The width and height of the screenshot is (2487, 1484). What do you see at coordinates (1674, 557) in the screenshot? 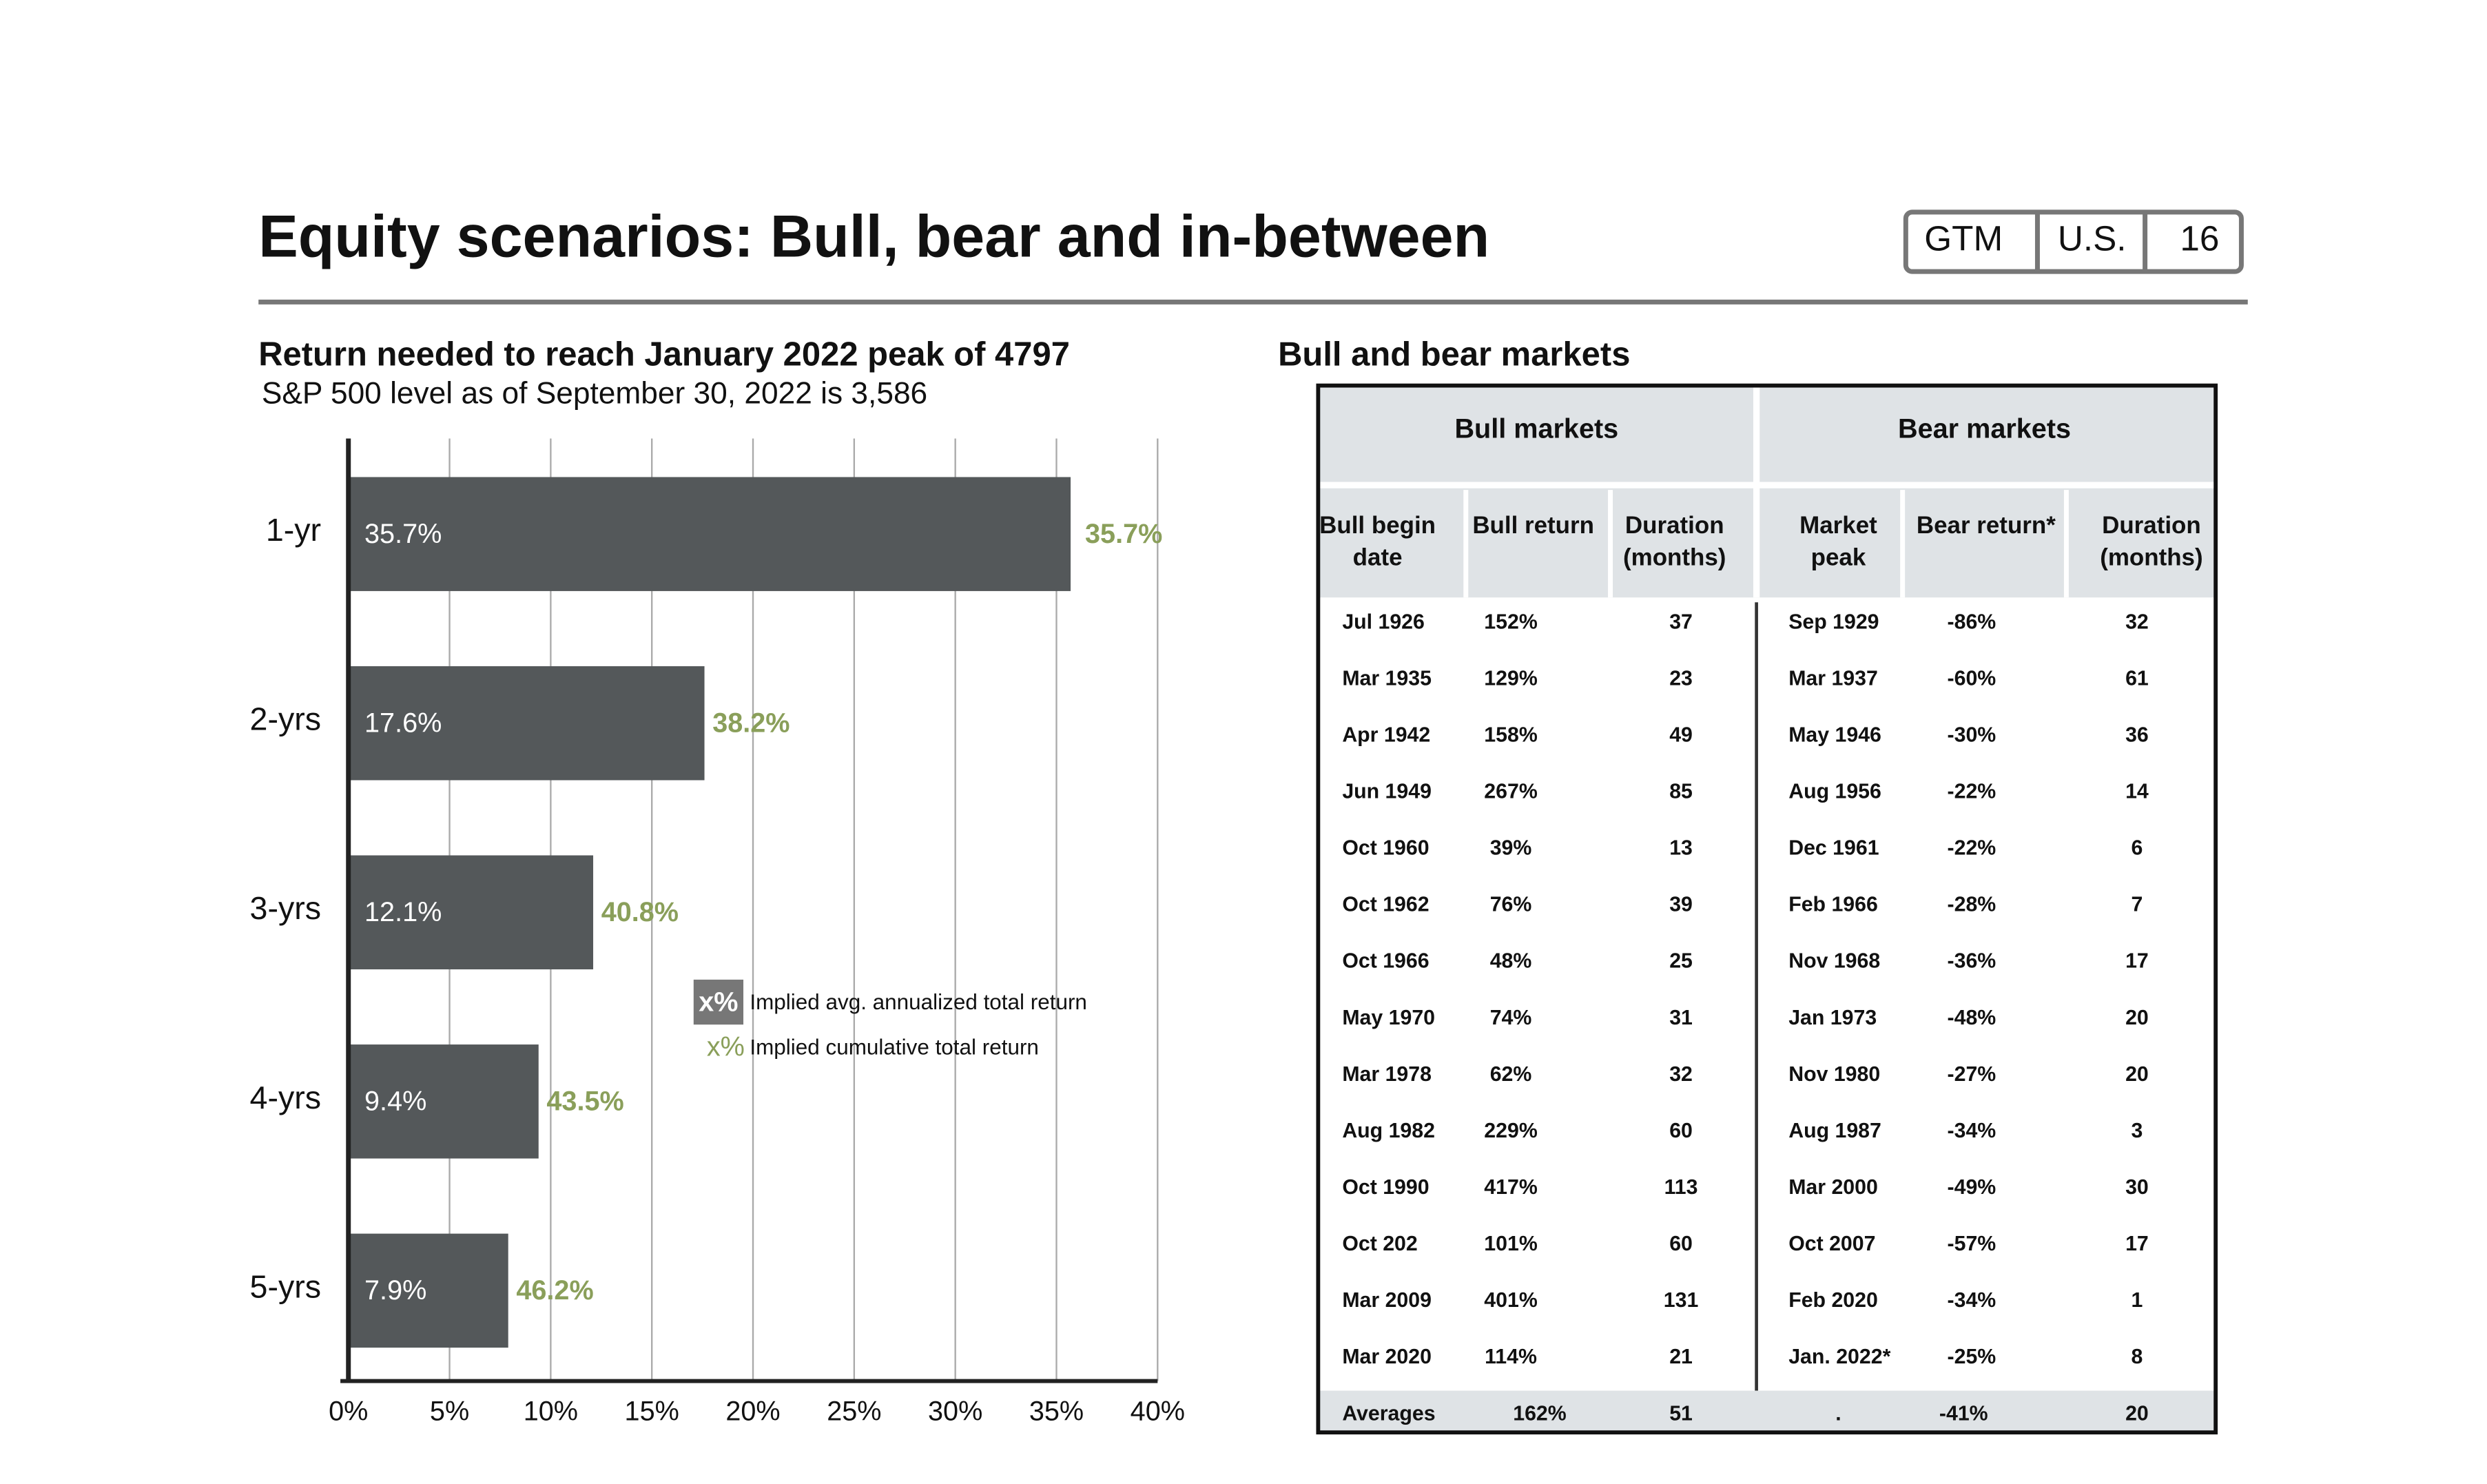
I see `column-header: (months)` at bounding box center [1674, 557].